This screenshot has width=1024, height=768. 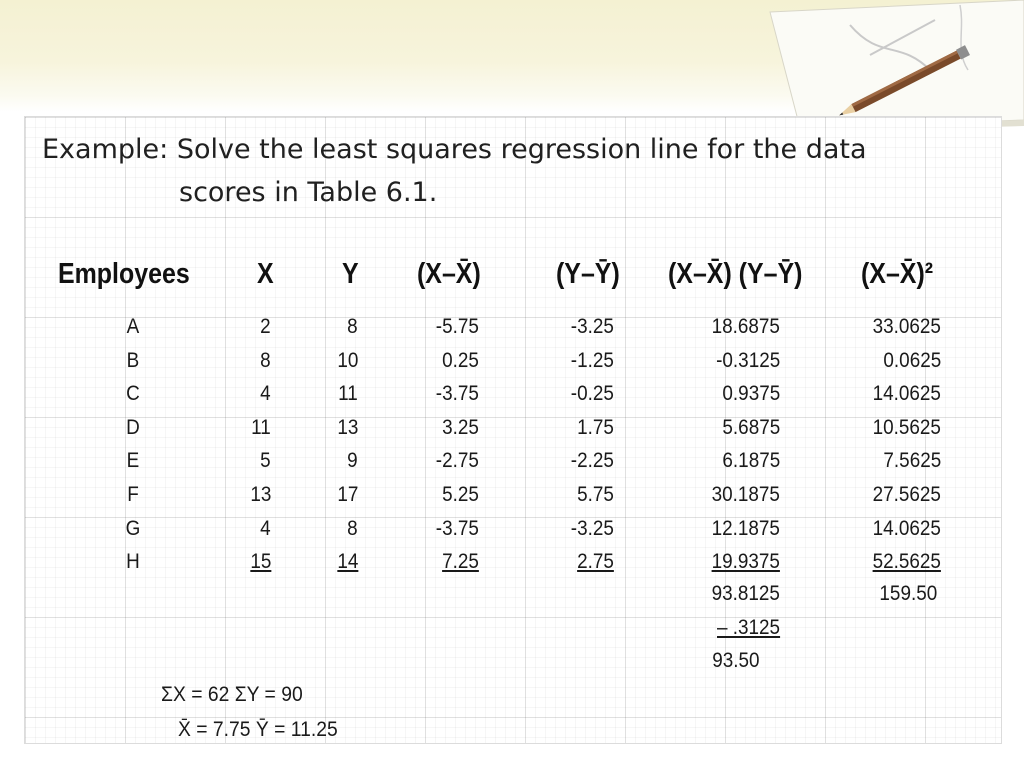 I want to click on pencil-icon, so click(x=904, y=80).